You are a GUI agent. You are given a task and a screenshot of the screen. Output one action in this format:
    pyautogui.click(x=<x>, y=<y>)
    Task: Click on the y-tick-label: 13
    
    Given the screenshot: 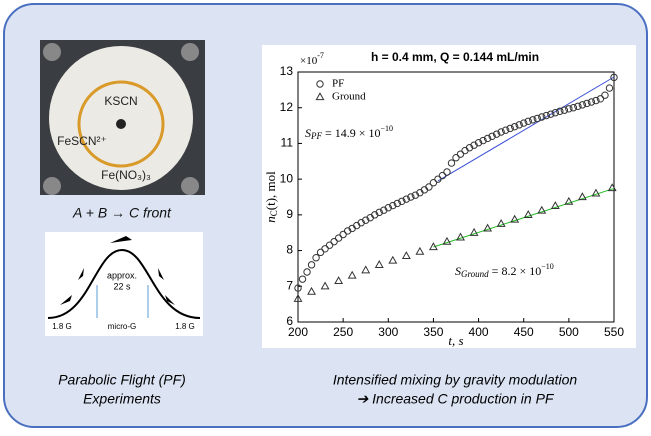 What is the action you would take?
    pyautogui.click(x=287, y=71)
    